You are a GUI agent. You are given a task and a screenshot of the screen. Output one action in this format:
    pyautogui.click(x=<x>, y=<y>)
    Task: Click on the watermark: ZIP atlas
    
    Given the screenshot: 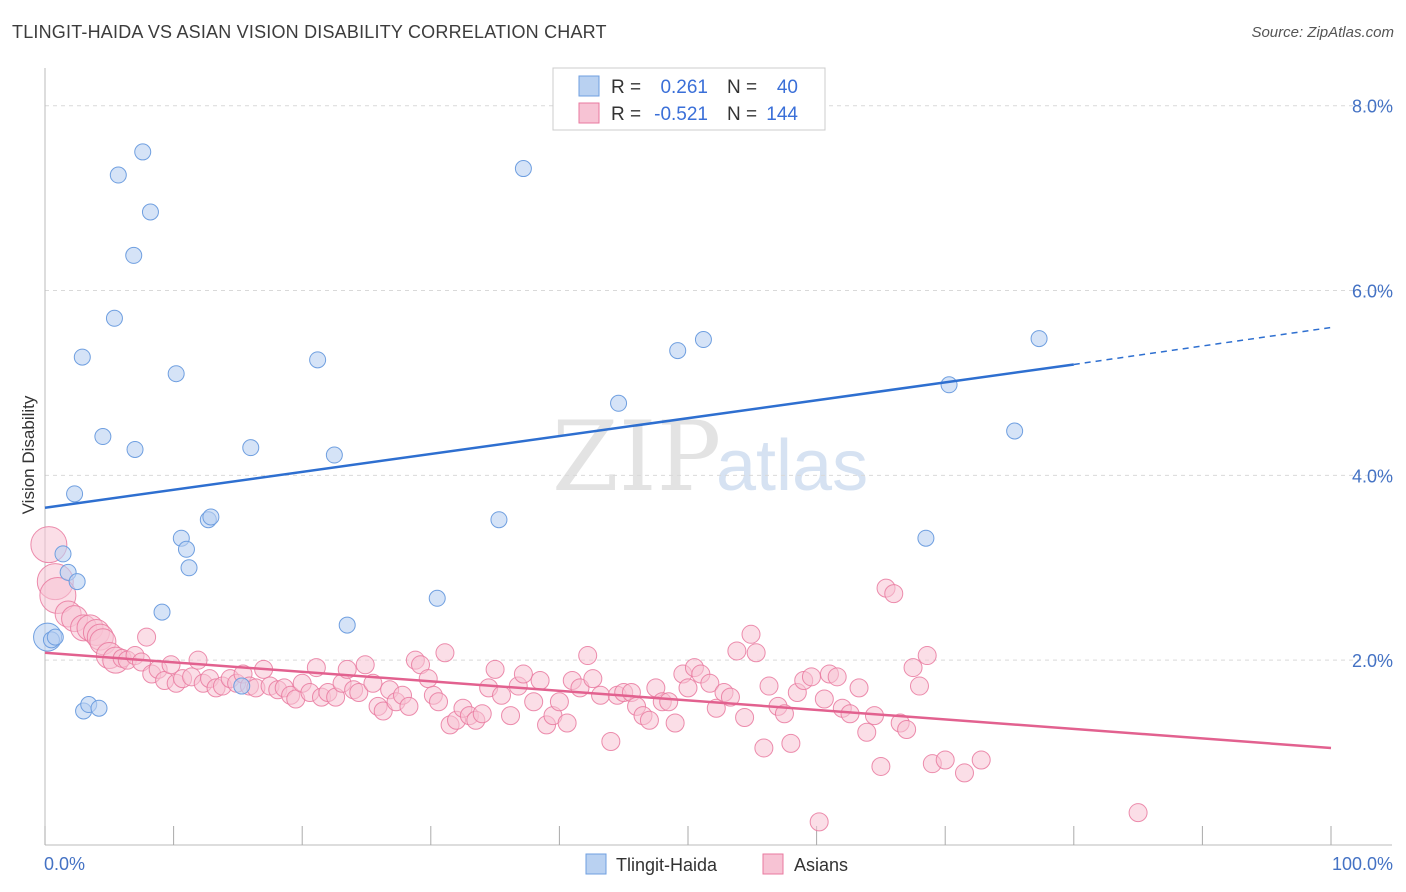 What is the action you would take?
    pyautogui.click(x=710, y=457)
    